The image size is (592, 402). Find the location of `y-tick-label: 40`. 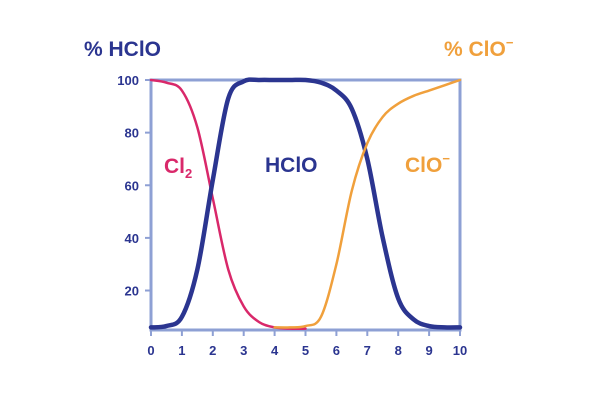

y-tick-label: 40 is located at coordinates (132, 238).